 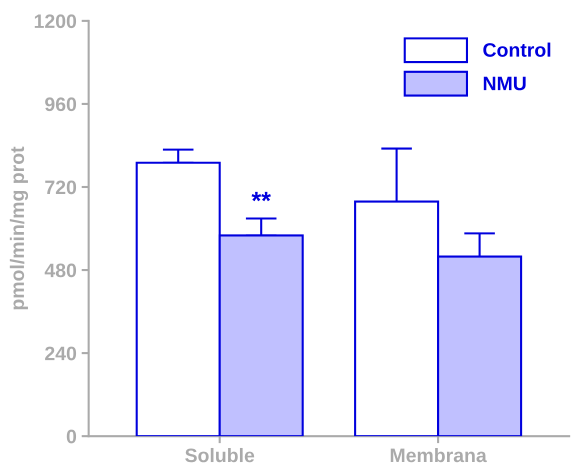 I want to click on y-tick-label: 240, so click(x=60, y=353).